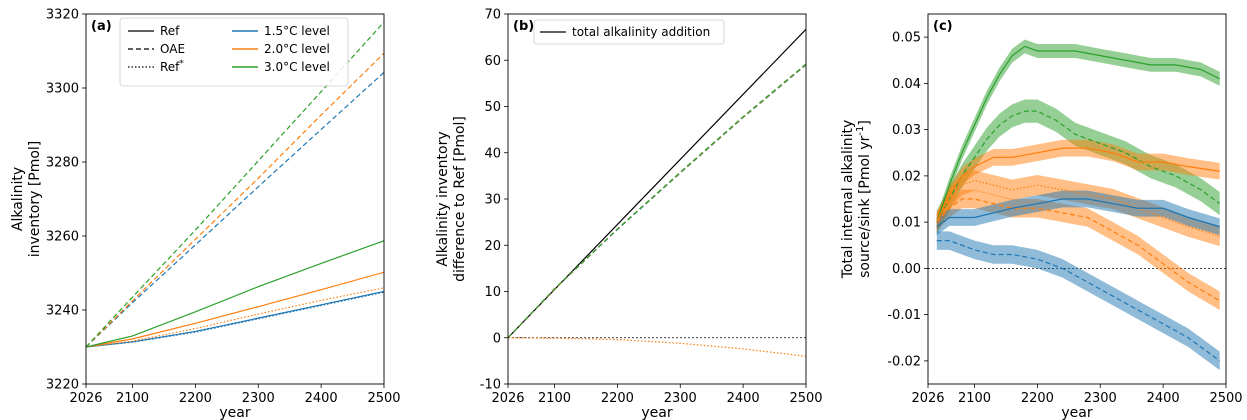 The height and width of the screenshot is (420, 1247). I want to click on legend-label: 3.0°C level, so click(297, 67).